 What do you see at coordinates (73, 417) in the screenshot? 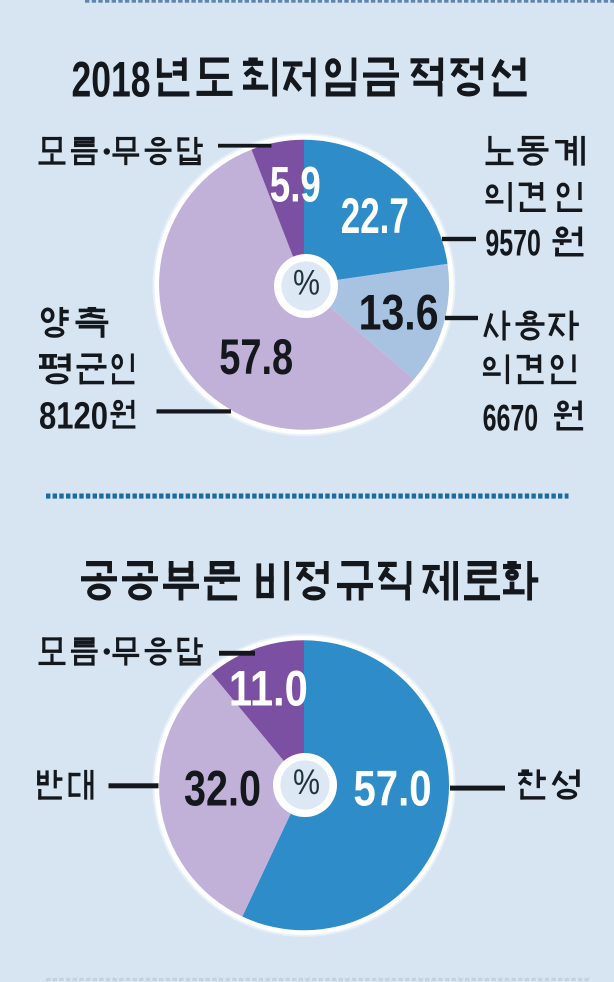
I see `svg-text: 8120` at bounding box center [73, 417].